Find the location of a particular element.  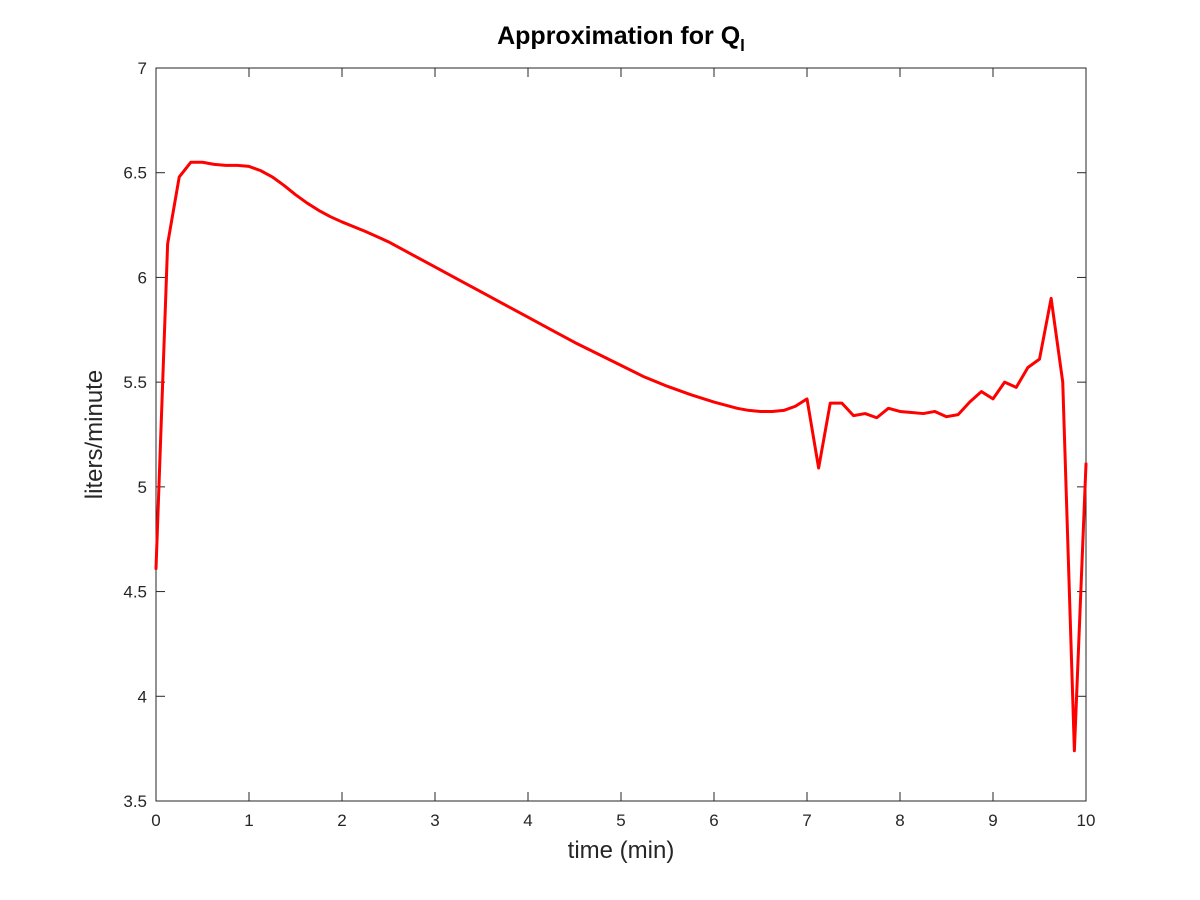

y-tick-label: 6 is located at coordinates (142, 277).